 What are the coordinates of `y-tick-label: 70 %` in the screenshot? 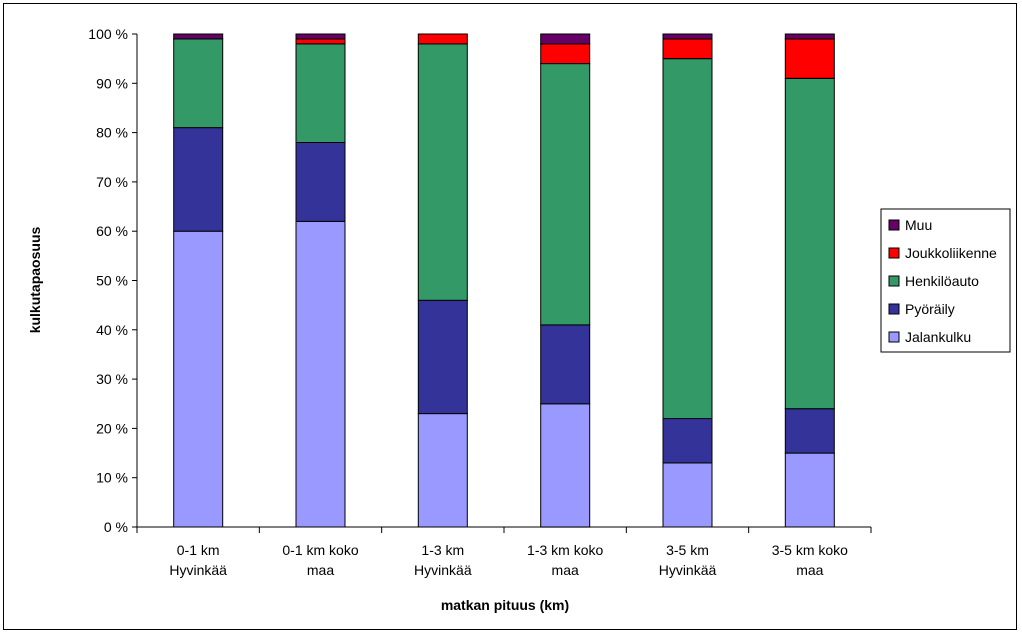 It's located at (112, 182).